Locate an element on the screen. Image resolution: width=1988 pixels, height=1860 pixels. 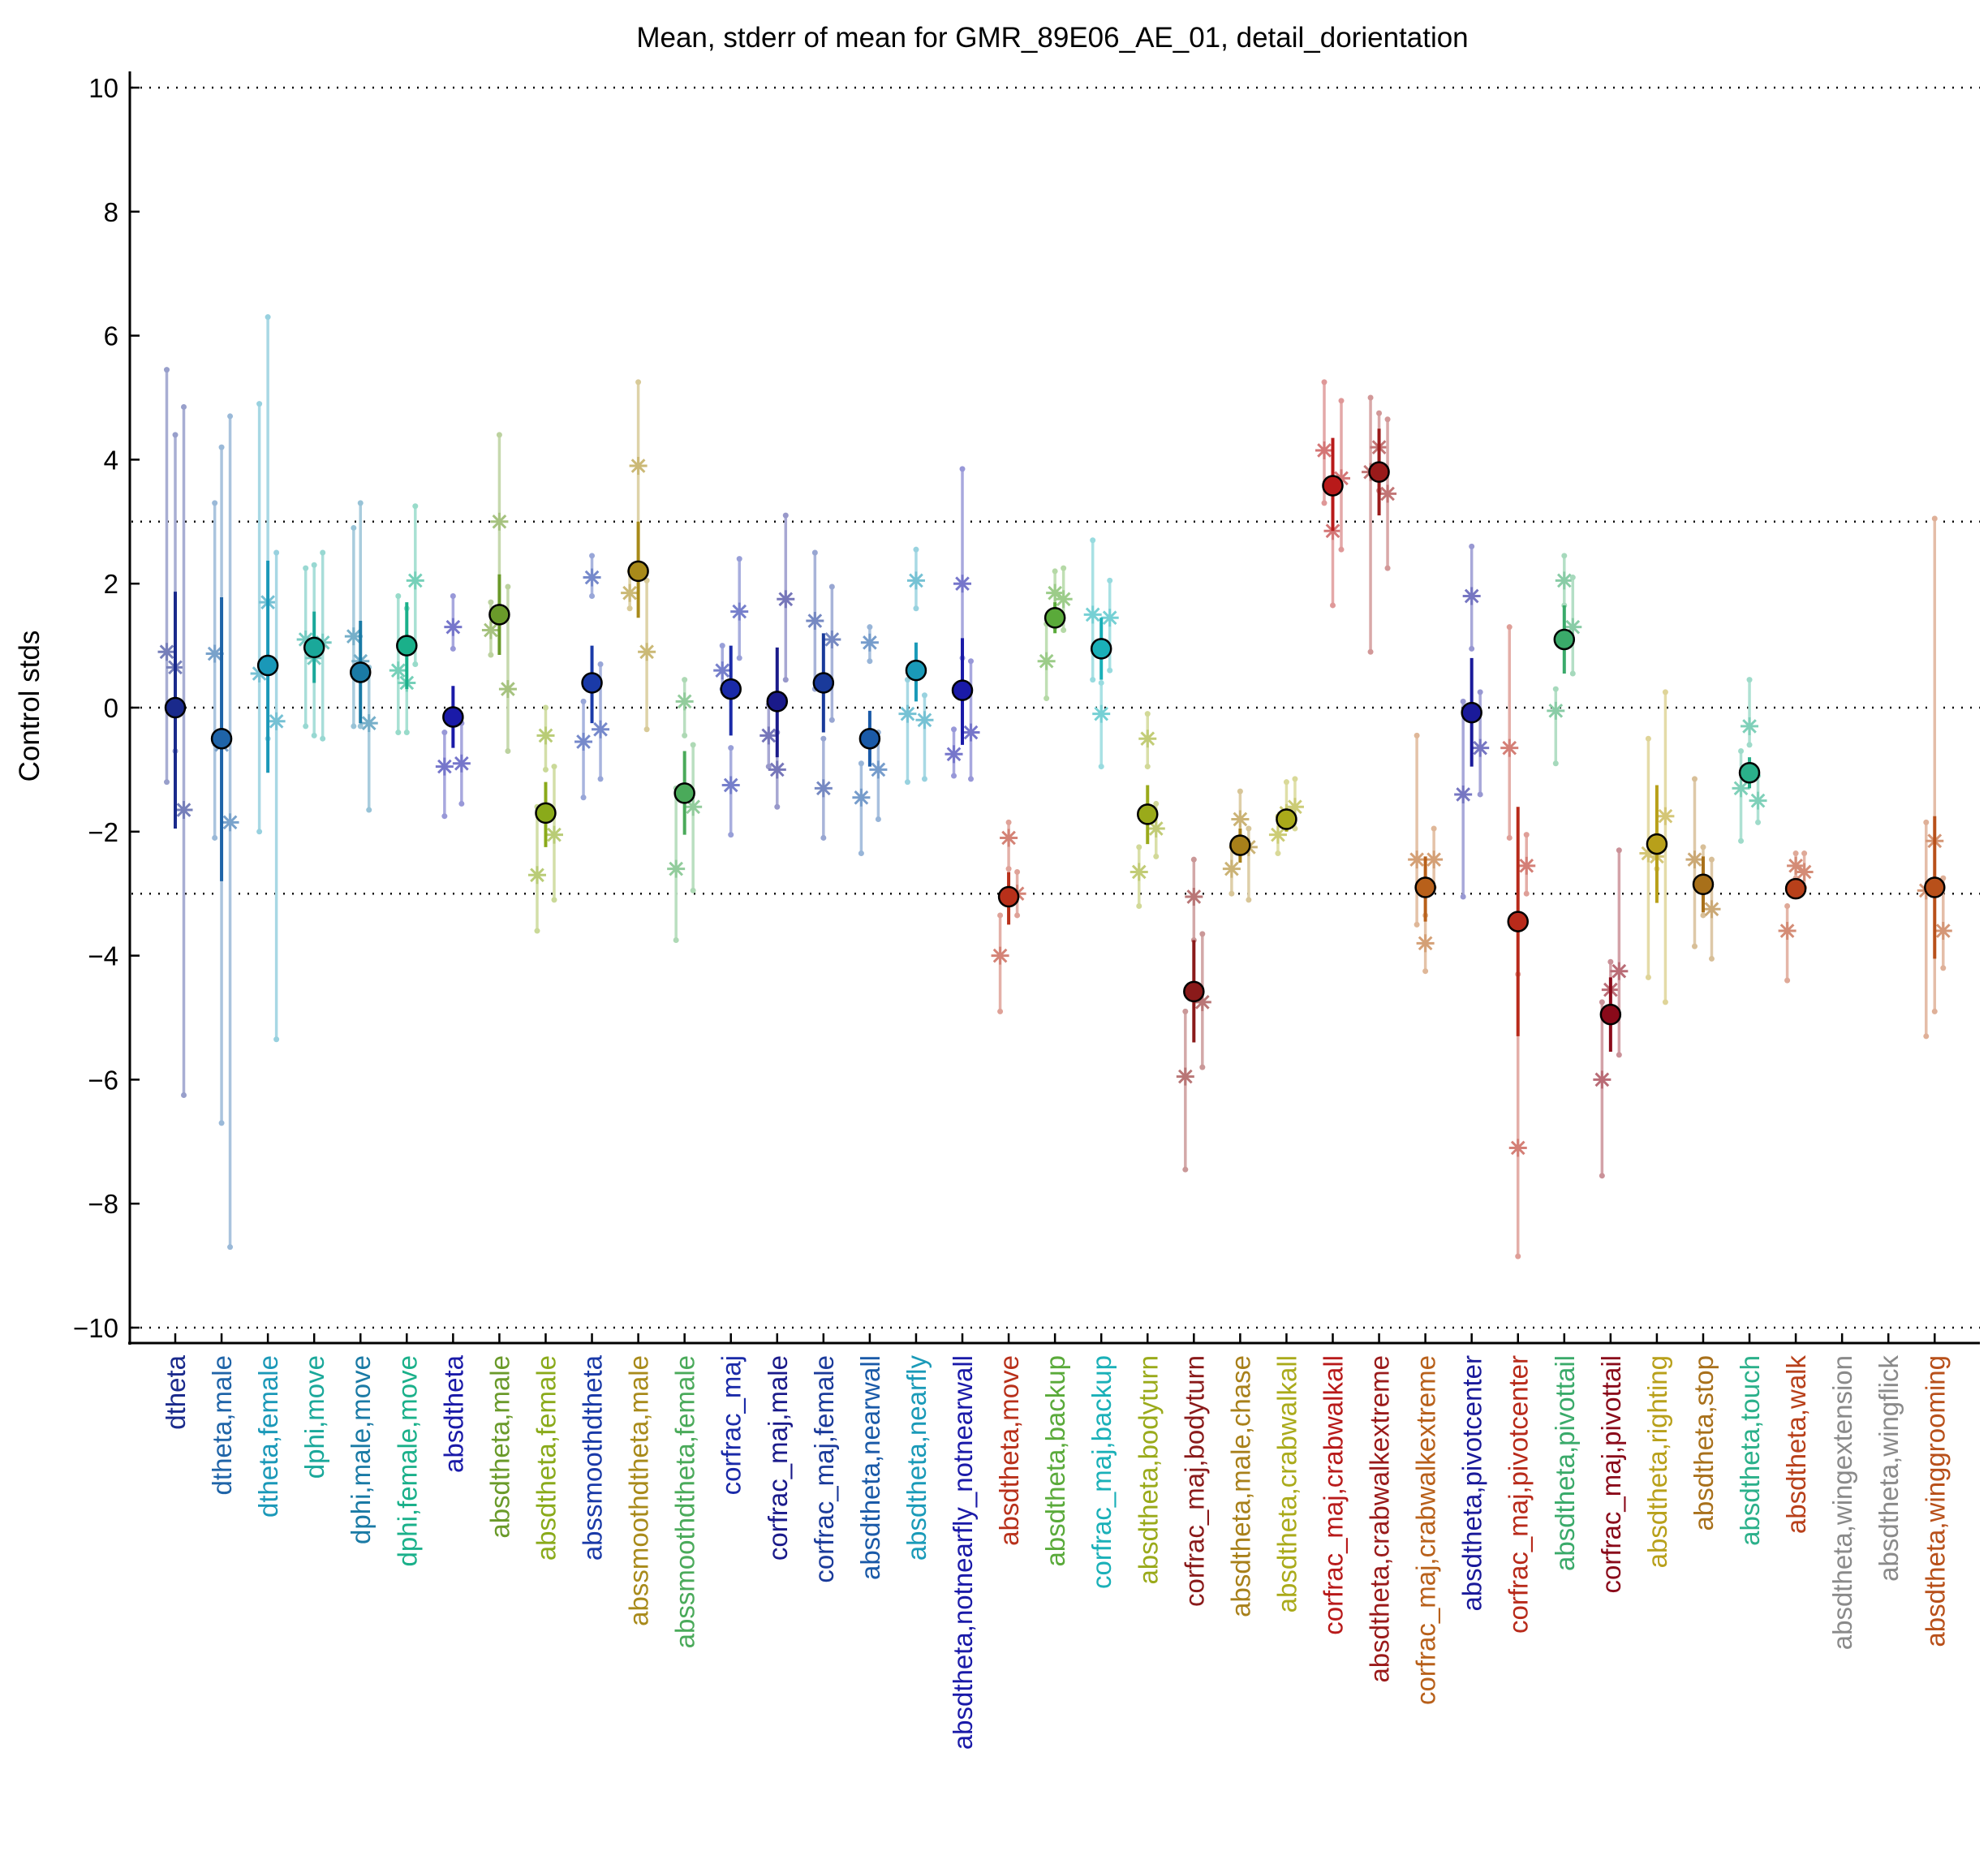
y-tick-label: 10 is located at coordinates (103, 88).